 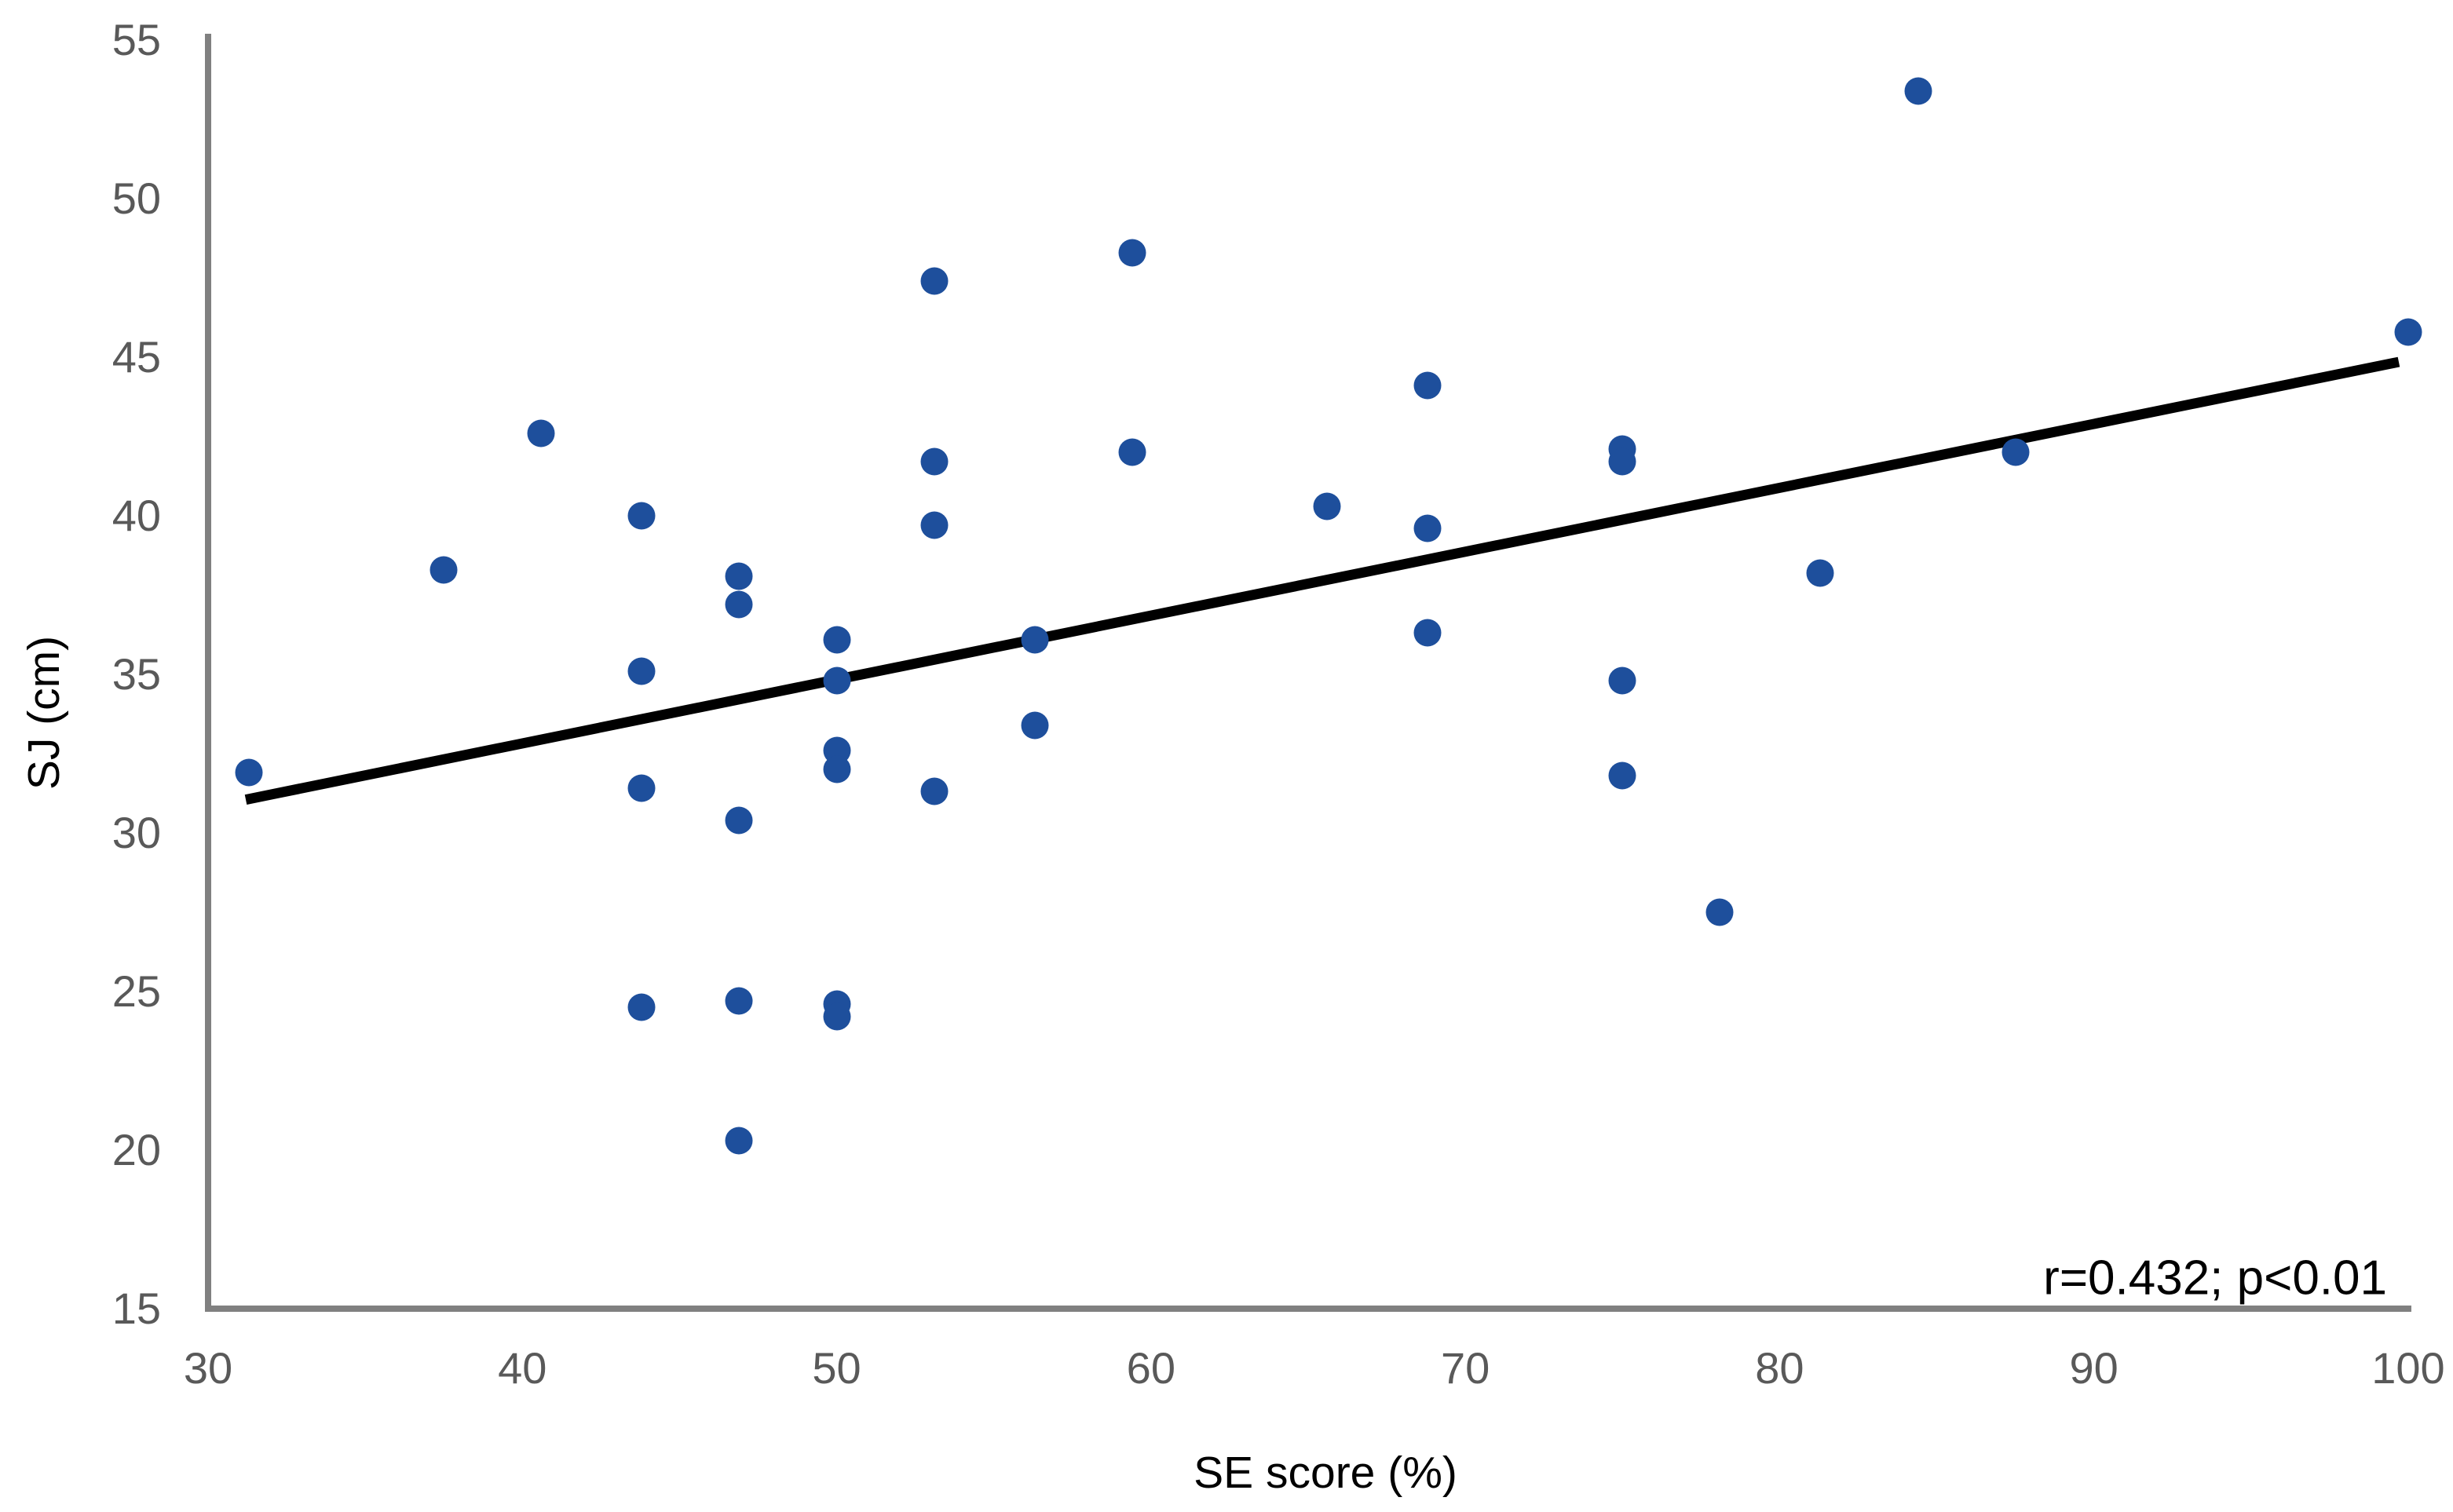 I want to click on y-axis-title: SJ (cm), so click(x=44, y=713).